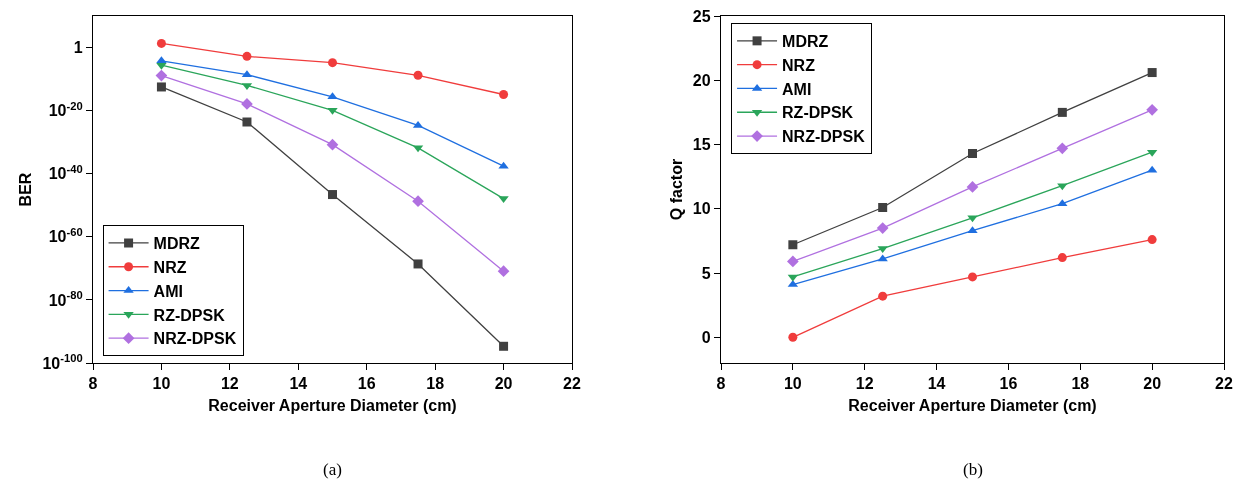  I want to click on y-tick-label: 10$^{-60}$, so click(65, 235).